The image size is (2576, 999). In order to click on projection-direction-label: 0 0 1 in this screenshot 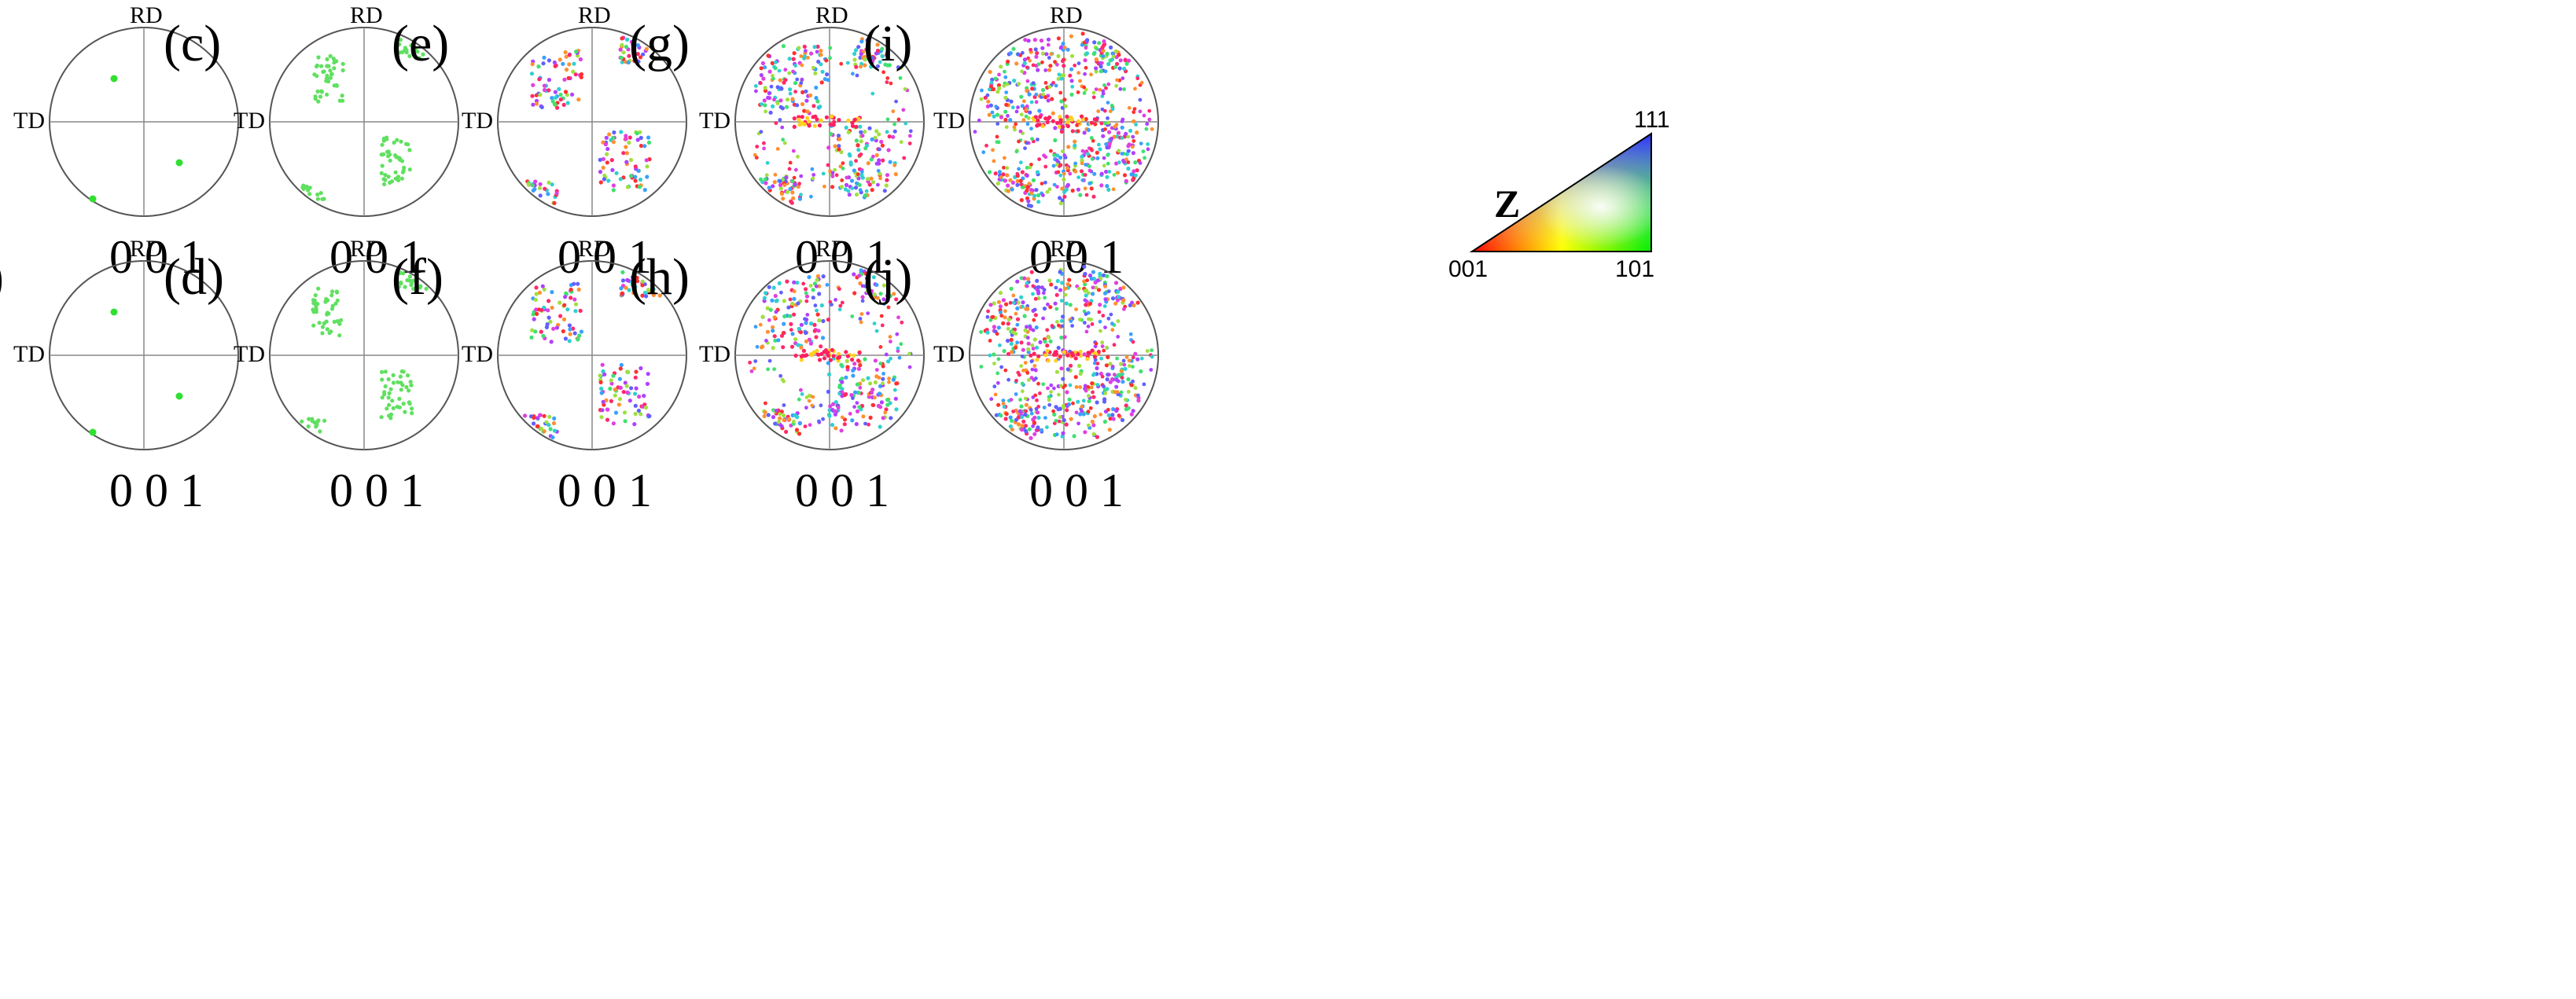, I will do `click(605, 257)`.